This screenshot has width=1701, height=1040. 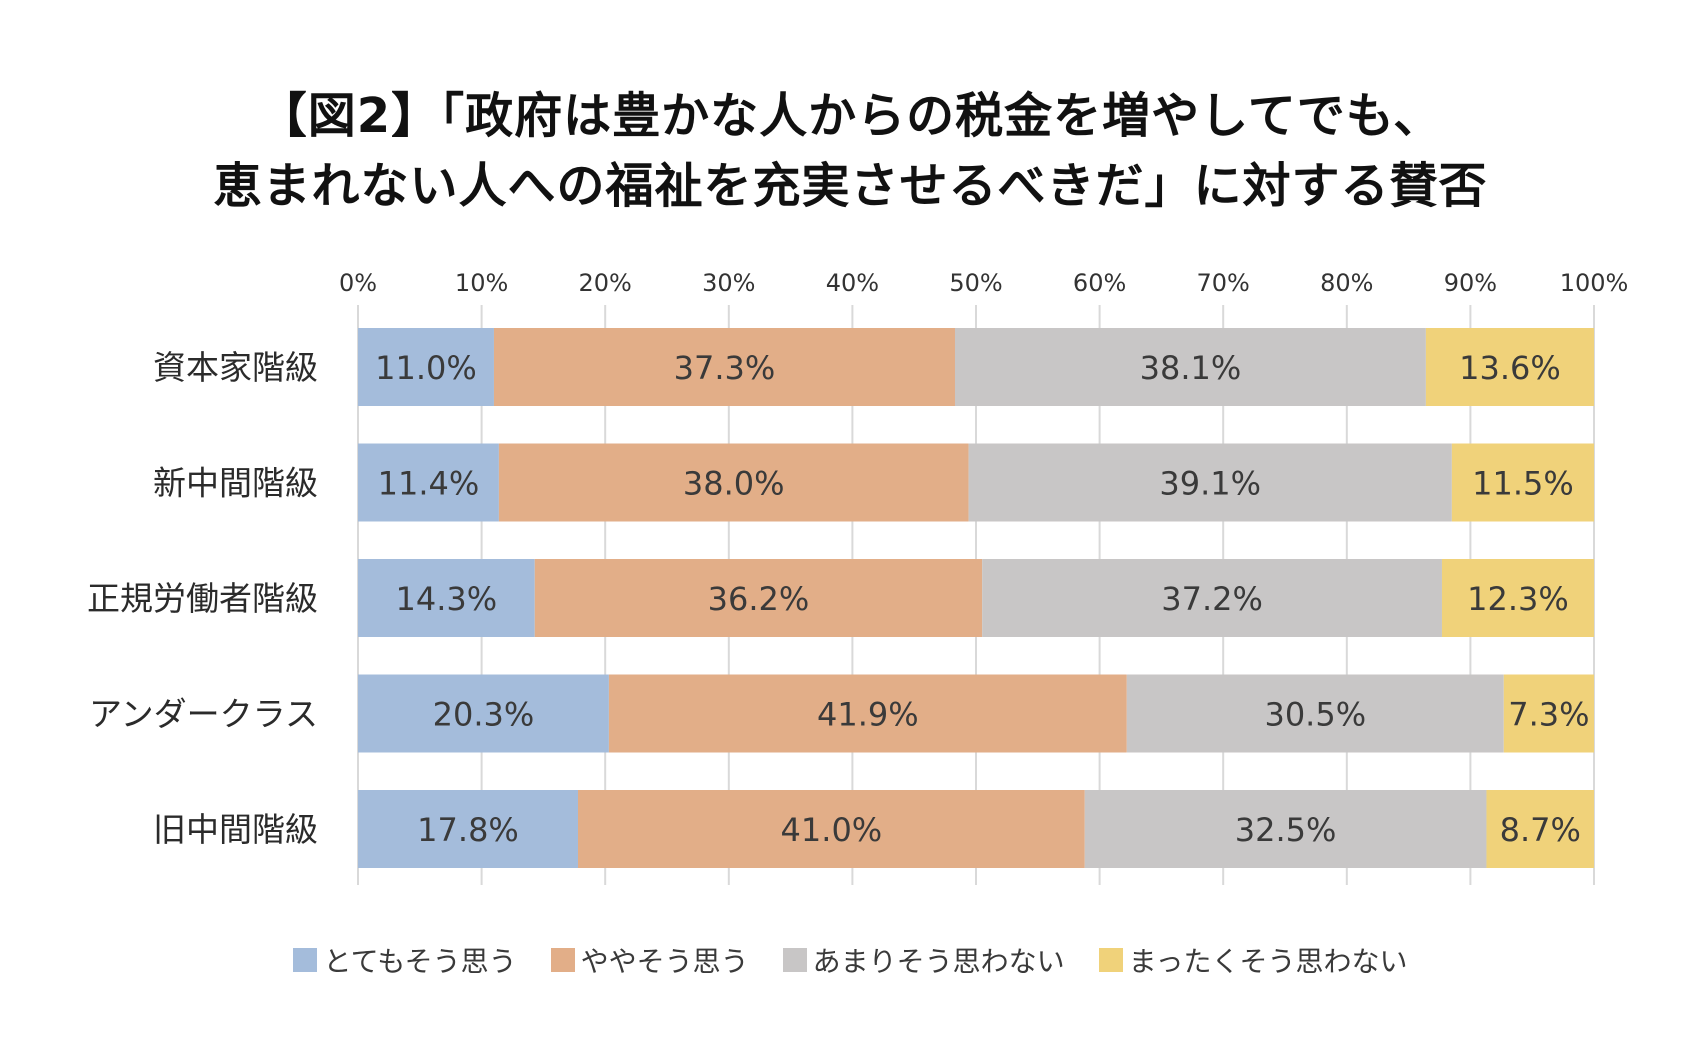 I want to click on category-label: 新中間階級, so click(x=235, y=483).